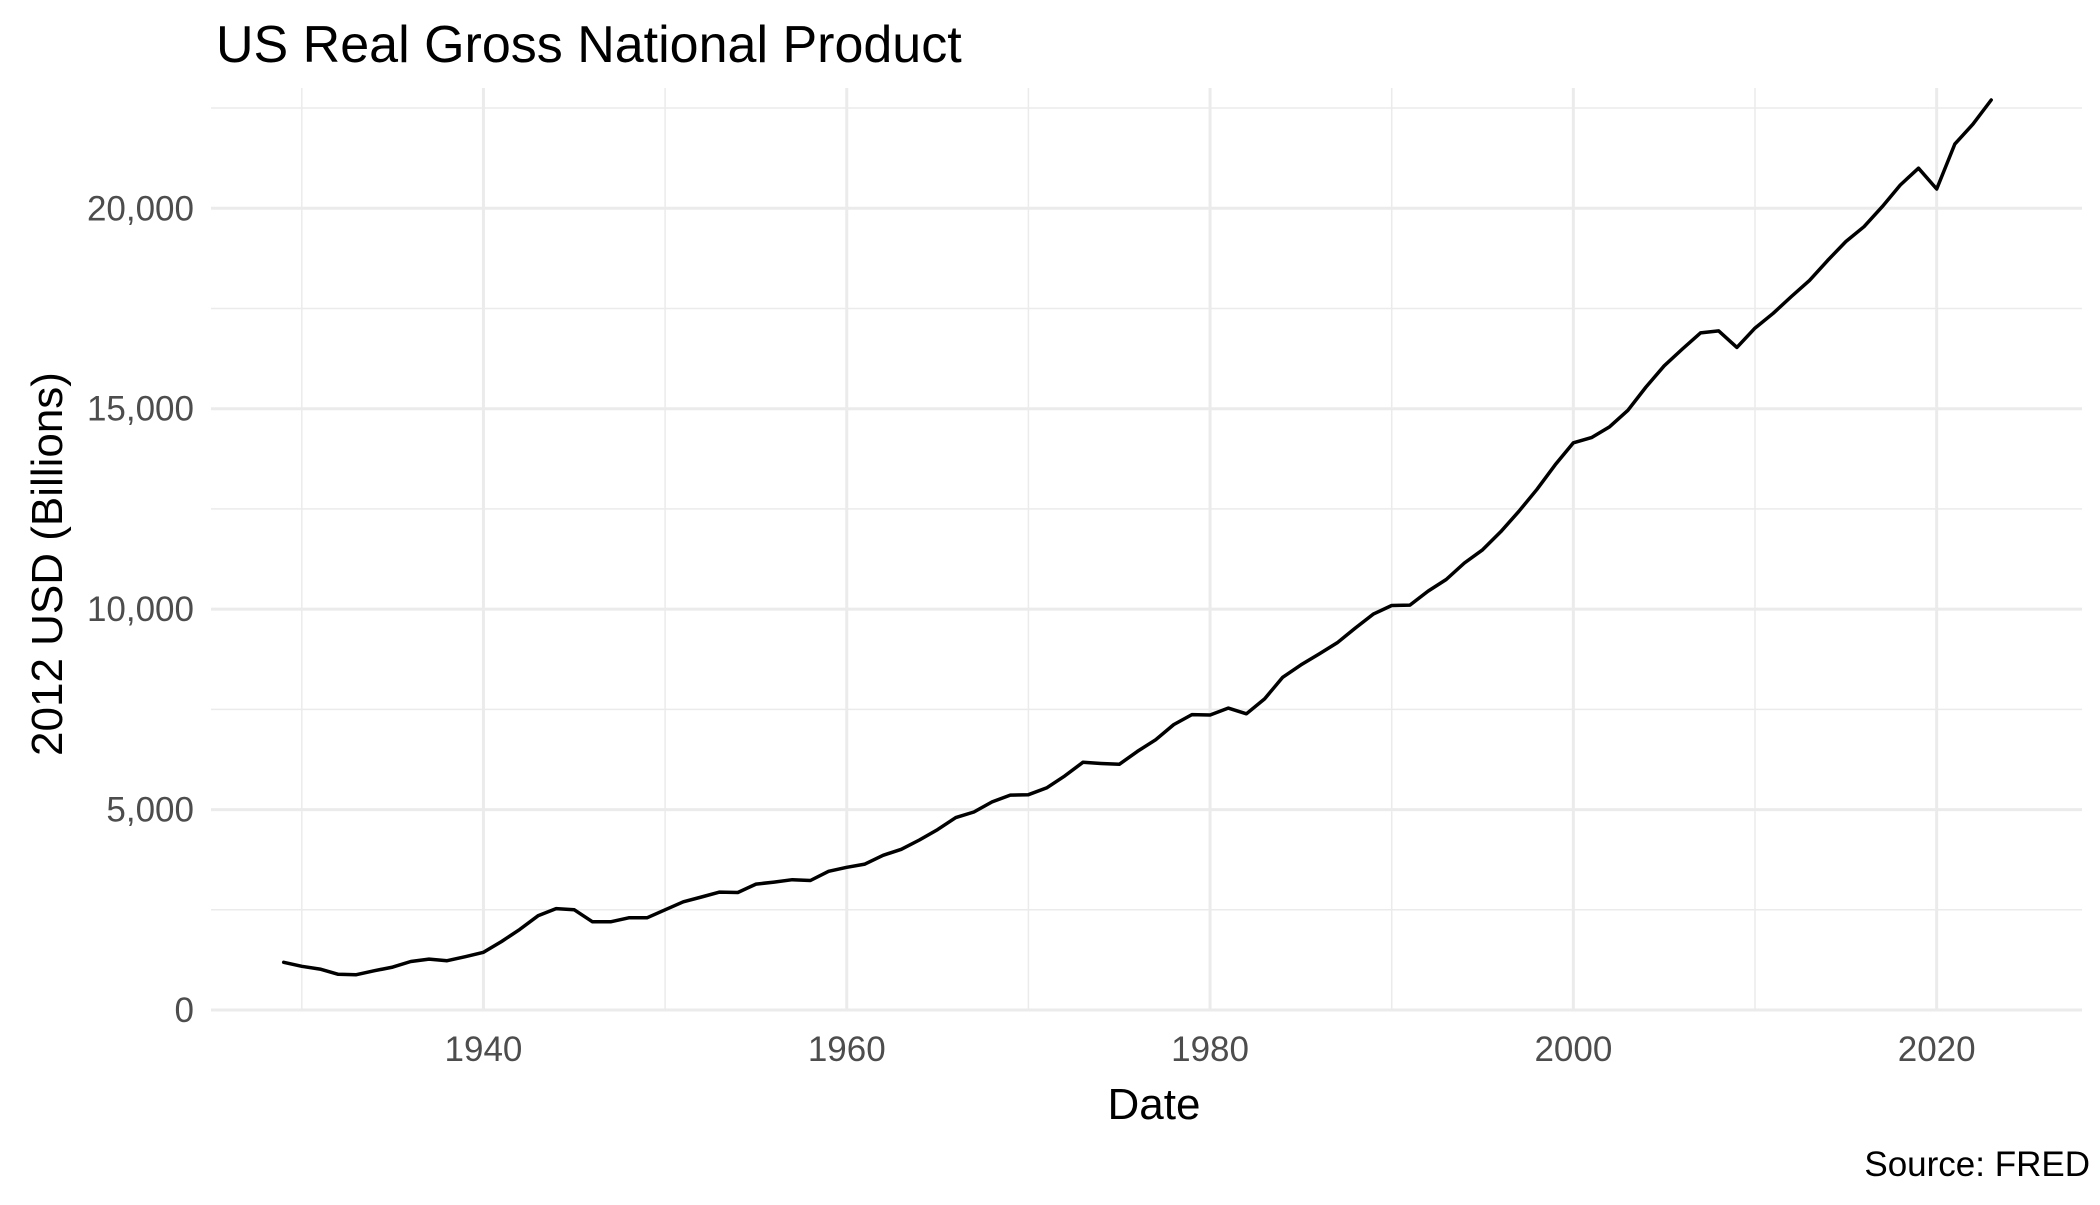 This screenshot has height=1205, width=2100. What do you see at coordinates (150, 810) in the screenshot?
I see `y-tick-label-1: 5,000` at bounding box center [150, 810].